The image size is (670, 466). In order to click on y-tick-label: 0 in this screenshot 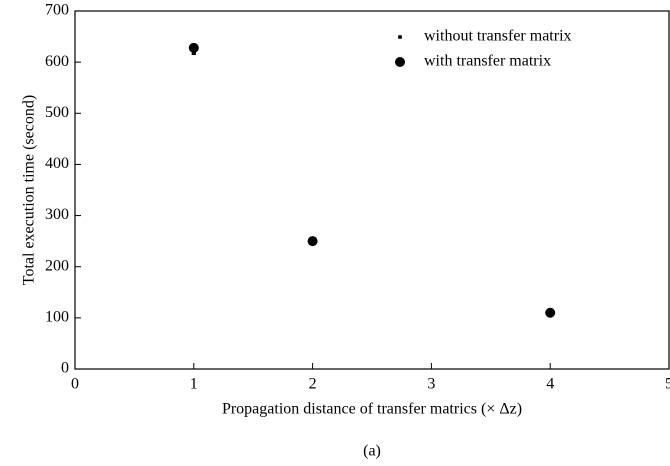, I will do `click(65, 368)`.